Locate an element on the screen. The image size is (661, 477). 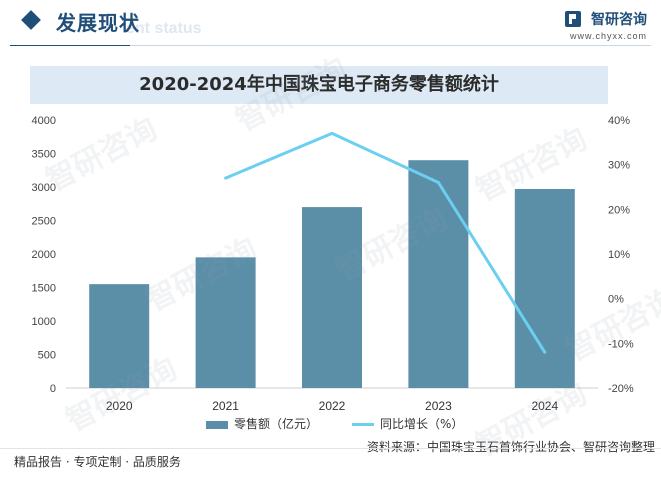
bar-sales-2023 is located at coordinates (438, 274).